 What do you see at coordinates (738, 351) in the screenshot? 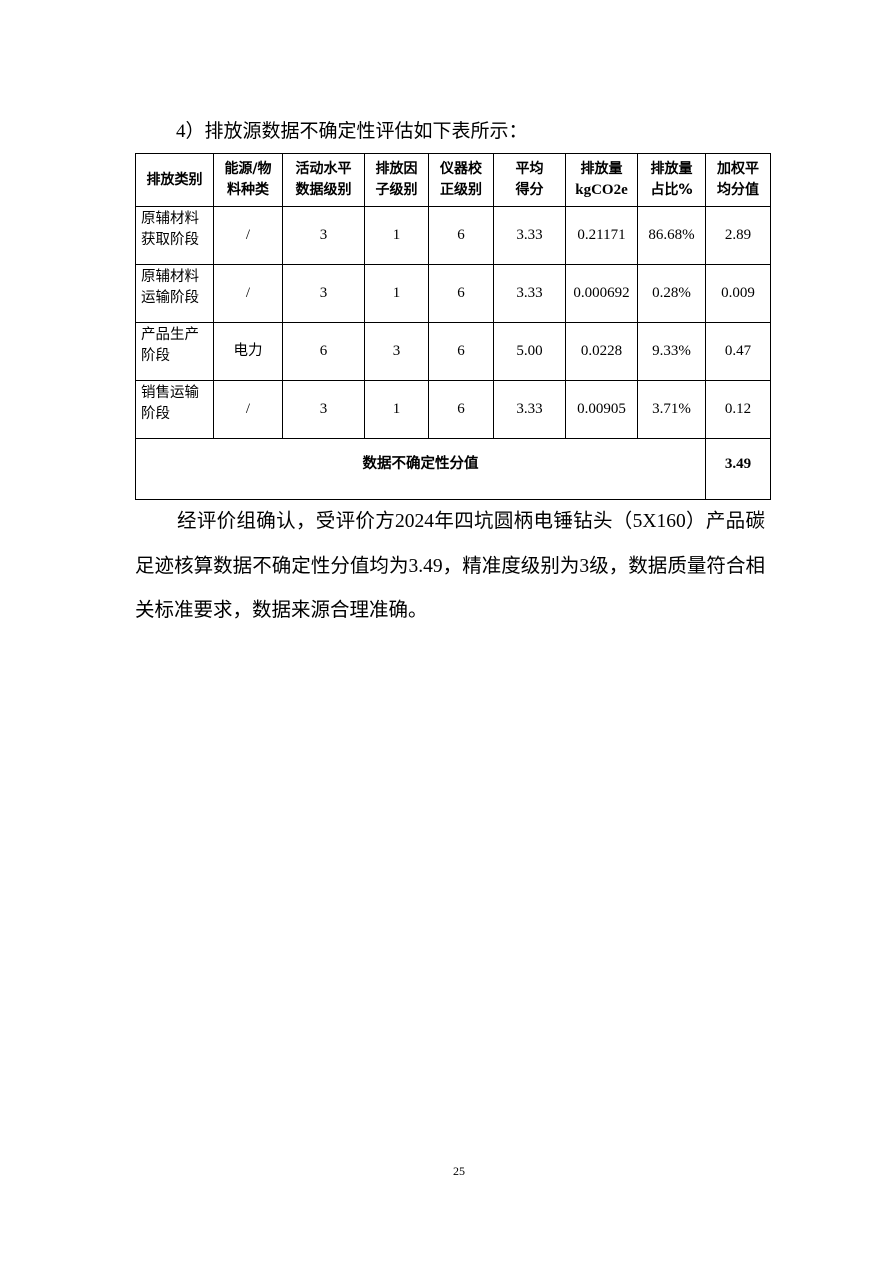
I see `weighted-cell: 0.47` at bounding box center [738, 351].